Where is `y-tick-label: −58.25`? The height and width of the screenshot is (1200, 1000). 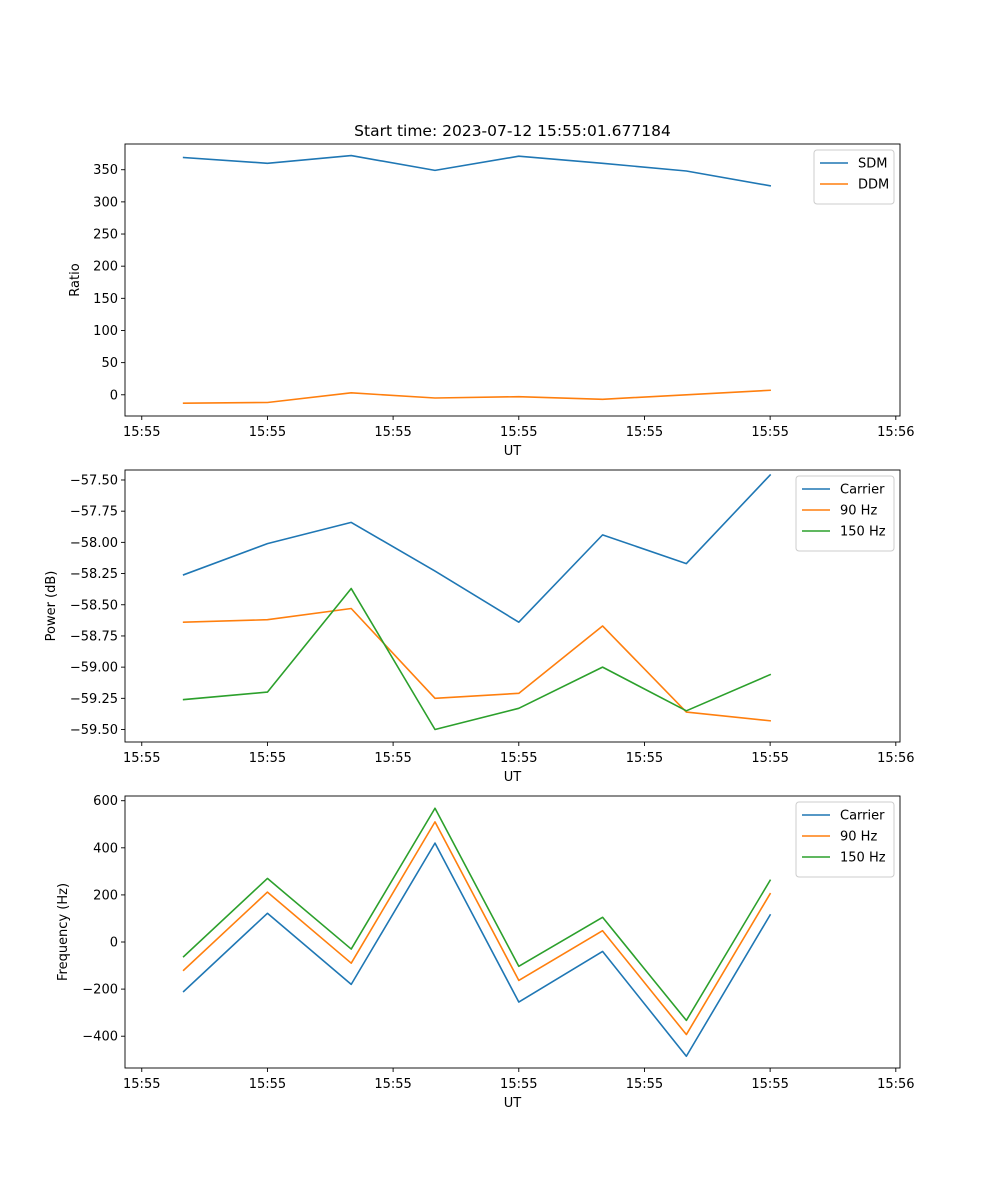 y-tick-label: −58.25 is located at coordinates (94, 574).